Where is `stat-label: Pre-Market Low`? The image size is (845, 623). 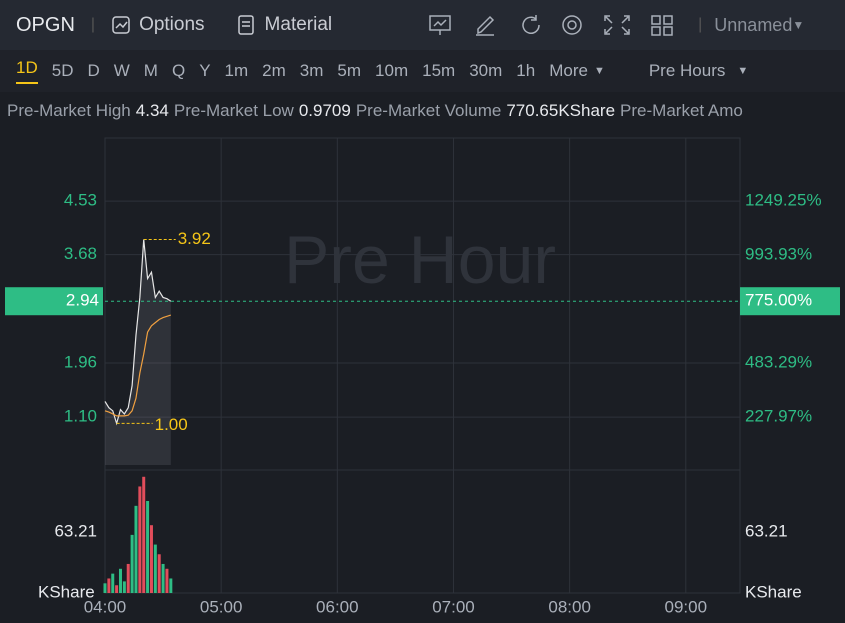 stat-label: Pre-Market Low is located at coordinates (233, 110).